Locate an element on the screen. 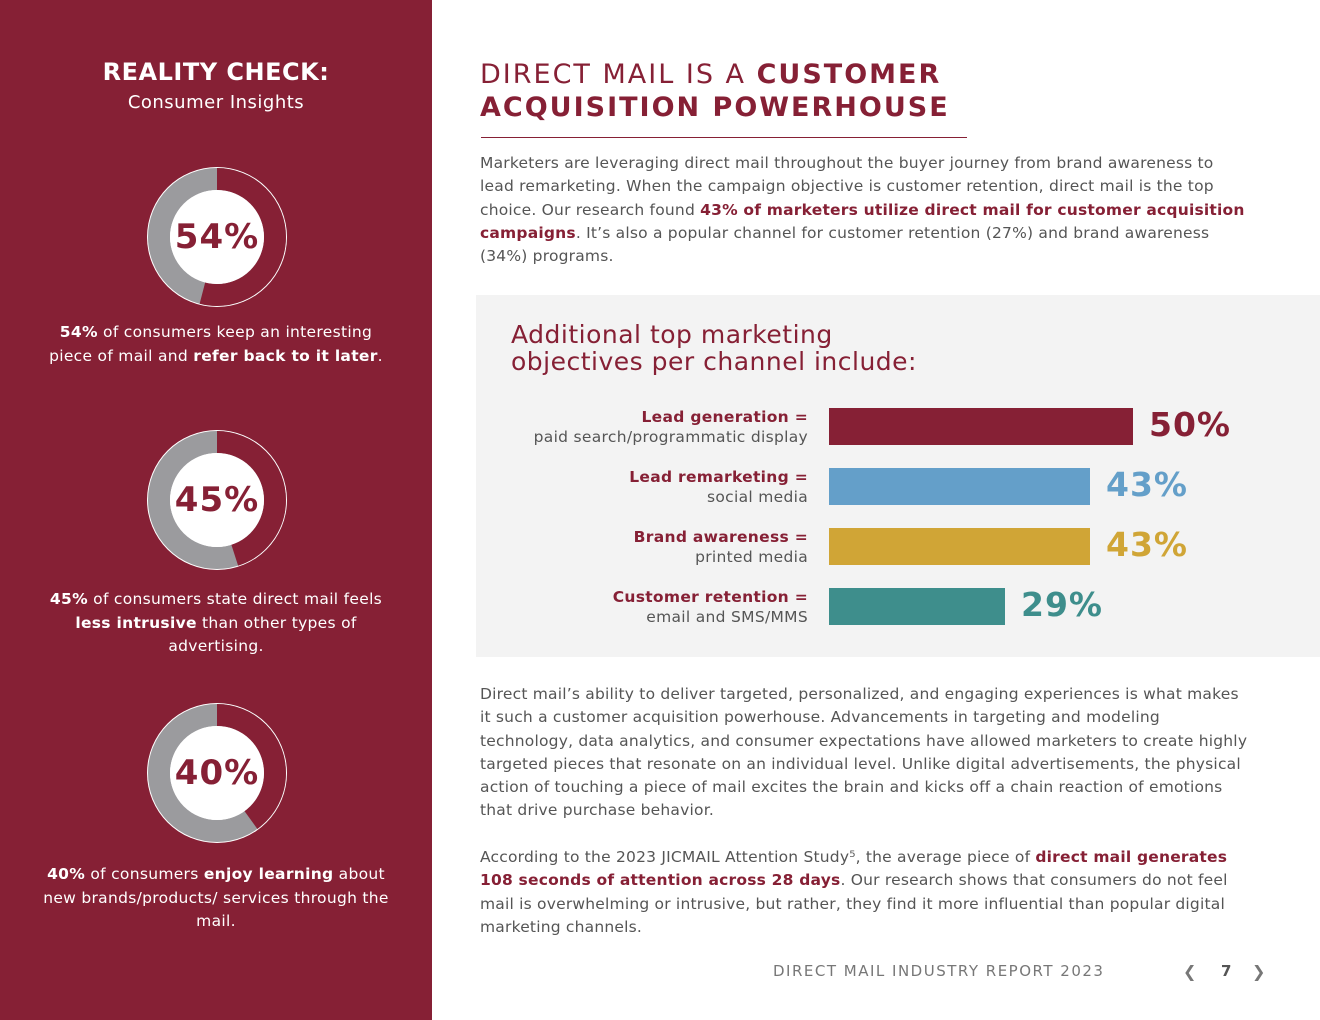 The width and height of the screenshot is (1320, 1020). title-divider is located at coordinates (724, 137).